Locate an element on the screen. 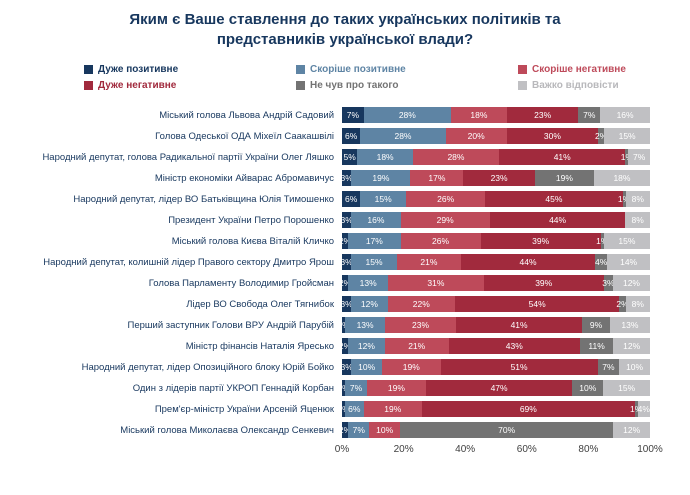 Image resolution: width=690 pixels, height=495 pixels. x-axis-tick: 100% is located at coordinates (650, 449).